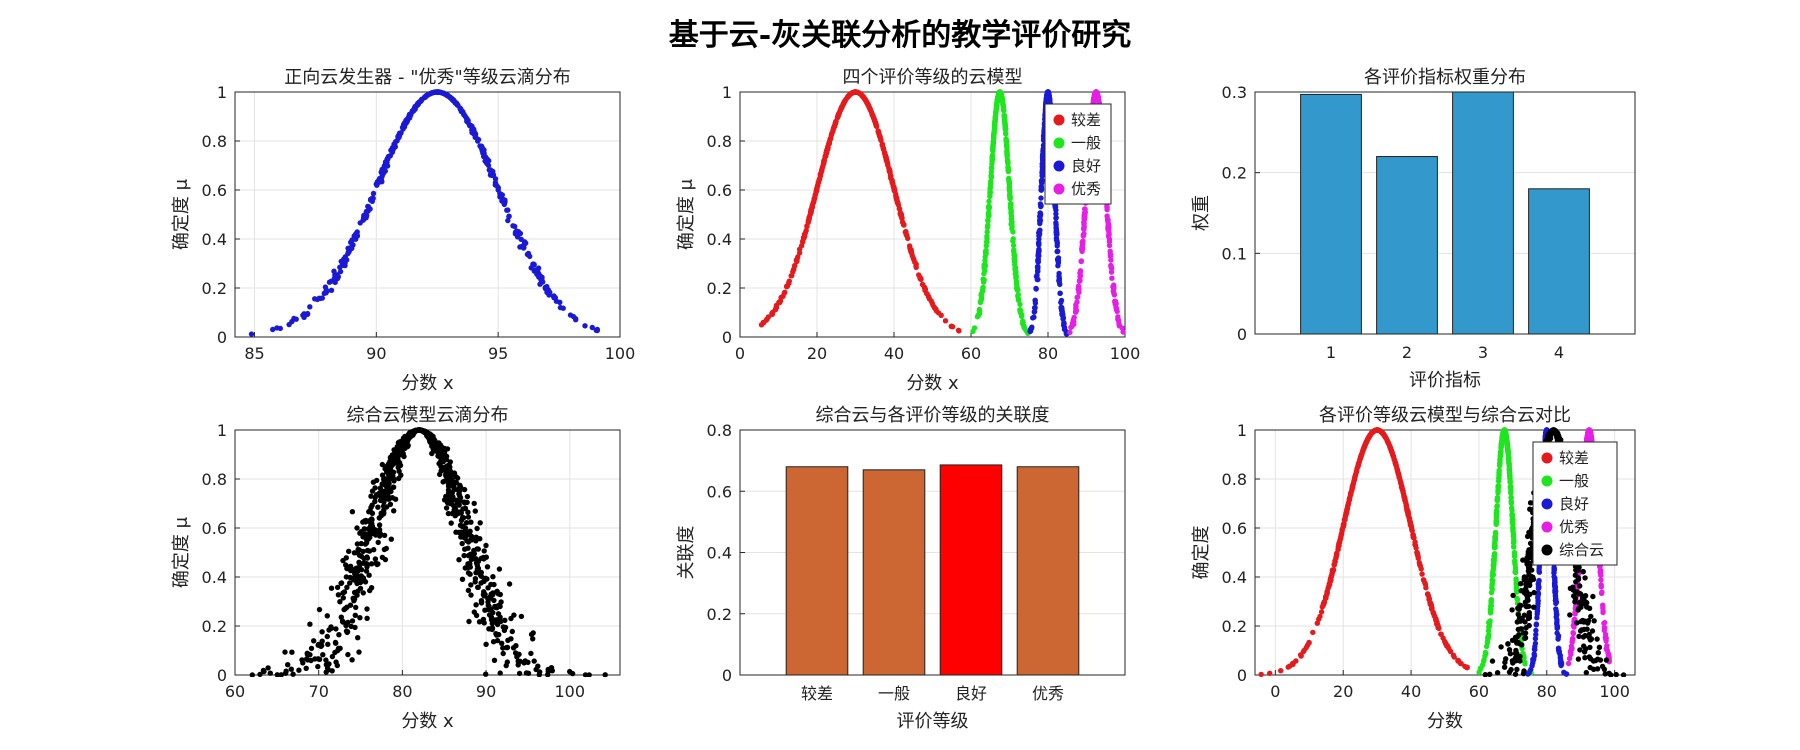 The image size is (1800, 750). I want to click on x-tick-label: 20, so click(817, 353).